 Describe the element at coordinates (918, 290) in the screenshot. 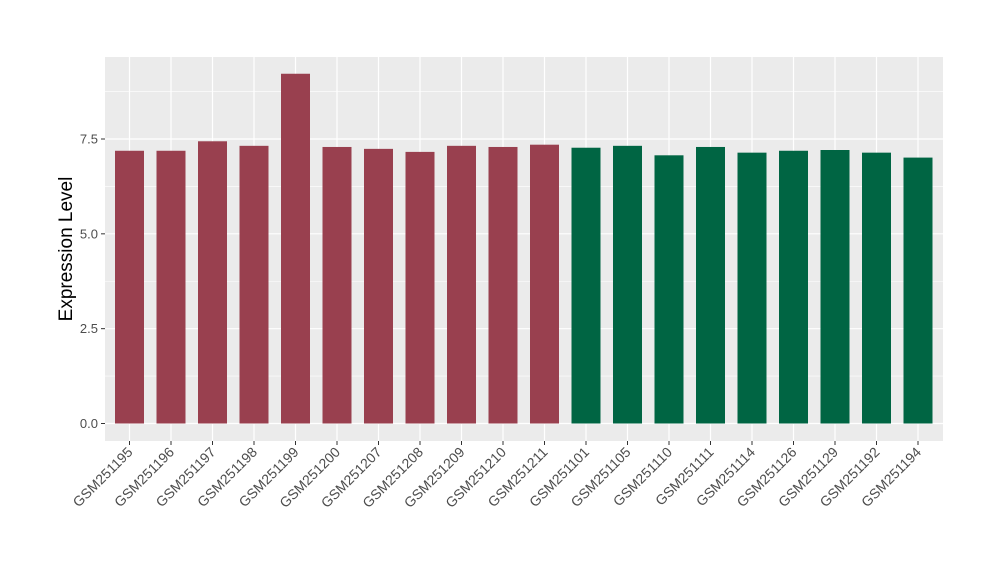

I see `bar-GSM251194` at that location.